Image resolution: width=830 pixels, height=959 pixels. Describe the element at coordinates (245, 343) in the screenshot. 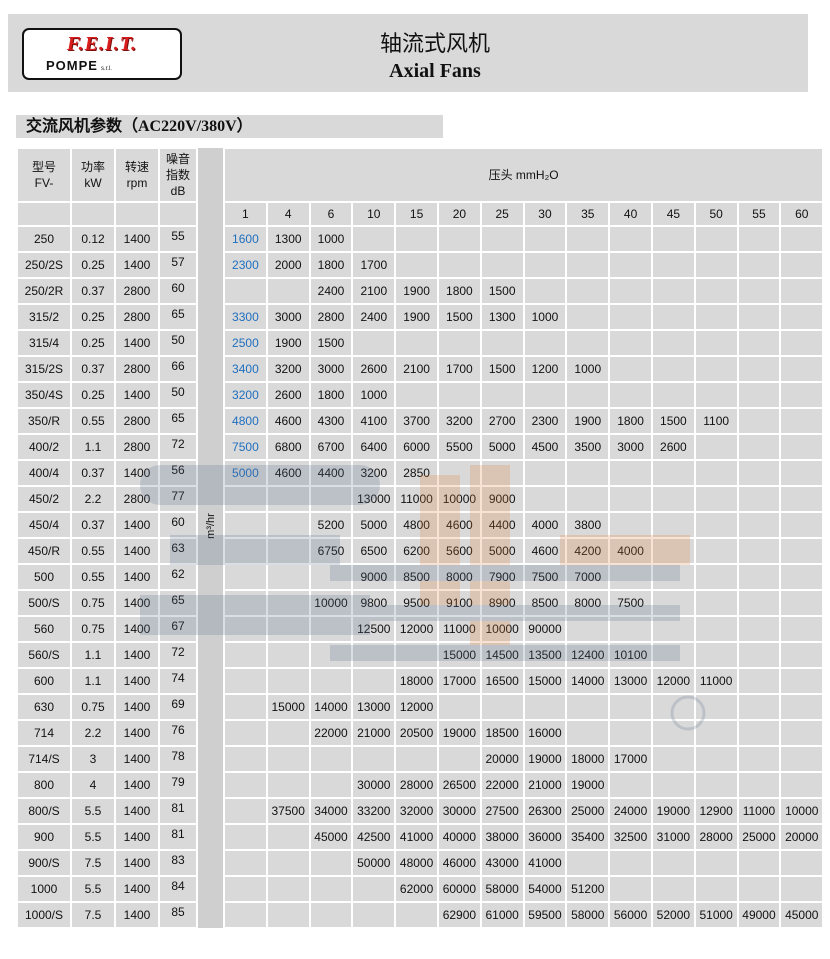

I see `flow-cell: 2500` at that location.